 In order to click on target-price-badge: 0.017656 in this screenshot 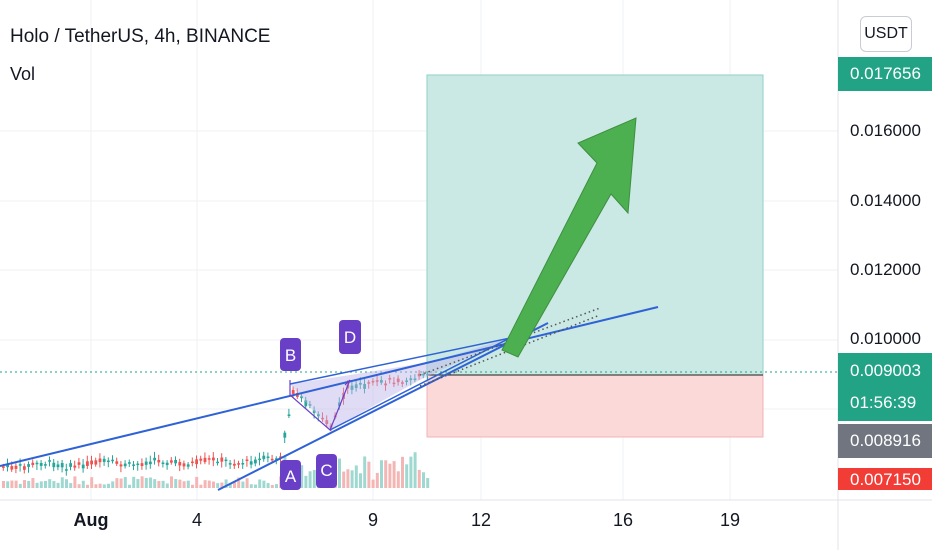, I will do `click(885, 74)`.